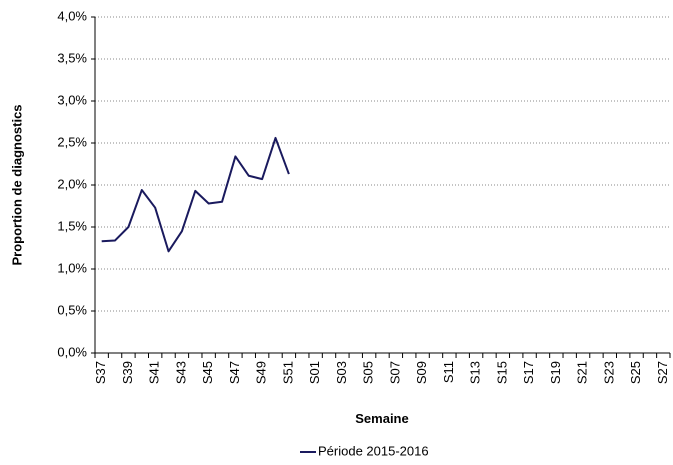 The image size is (673, 465). What do you see at coordinates (635, 372) in the screenshot?
I see `x-tick-label: S25` at bounding box center [635, 372].